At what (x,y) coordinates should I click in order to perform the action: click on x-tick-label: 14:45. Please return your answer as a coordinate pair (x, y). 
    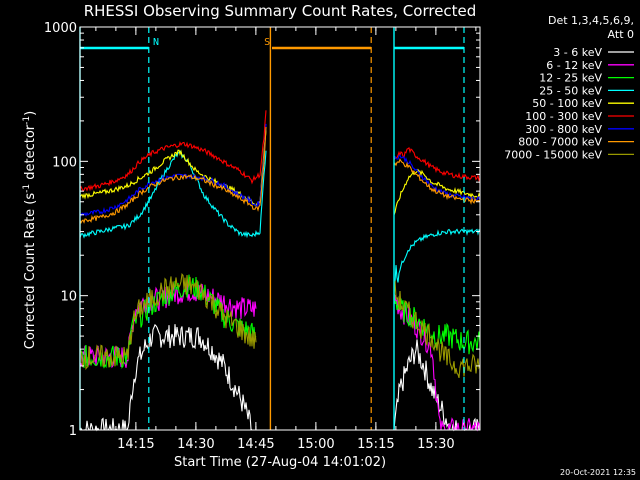
    Looking at the image, I should click on (255, 444).